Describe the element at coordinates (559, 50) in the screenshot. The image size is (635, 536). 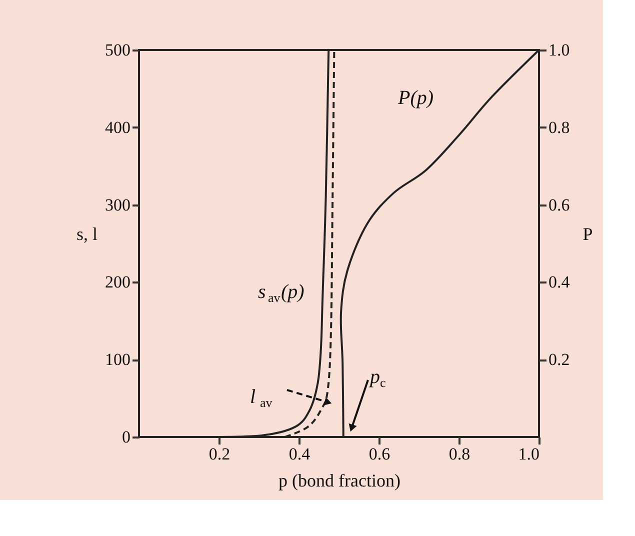
I see `y2-tick-label: 1.0` at that location.